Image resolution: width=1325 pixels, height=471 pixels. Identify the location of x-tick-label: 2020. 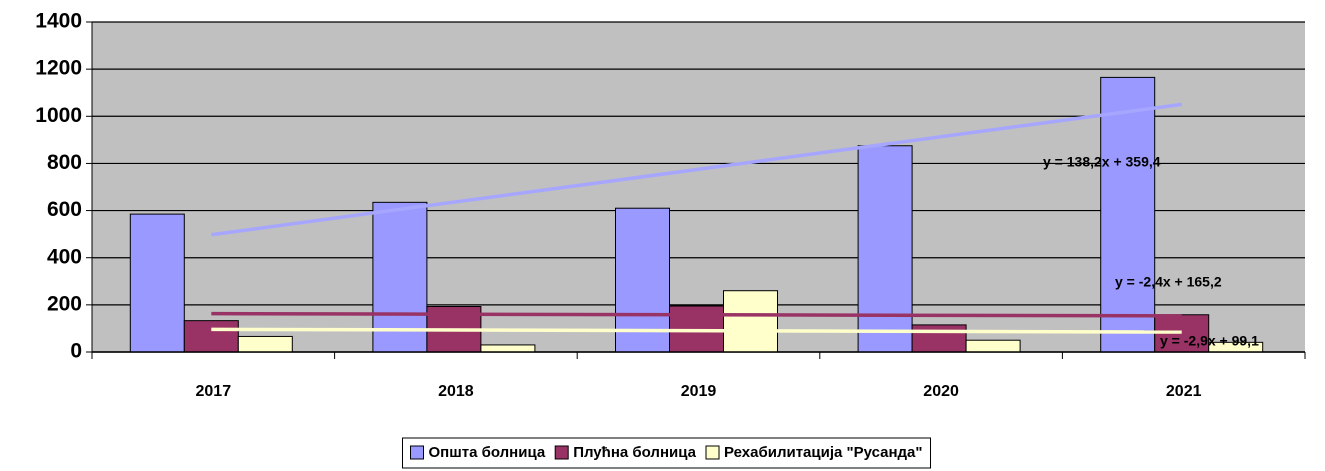
(941, 391).